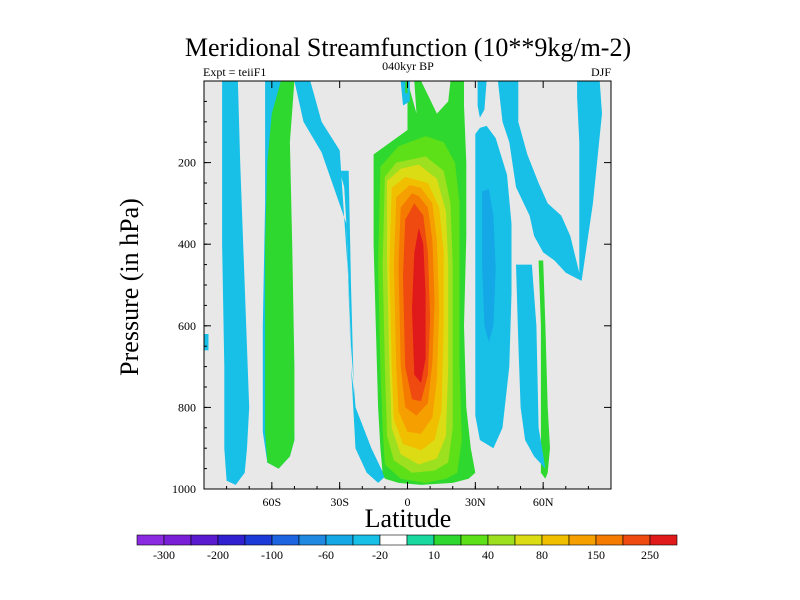 This screenshot has width=800, height=600. What do you see at coordinates (542, 555) in the screenshot?
I see `colorbar-label: 80` at bounding box center [542, 555].